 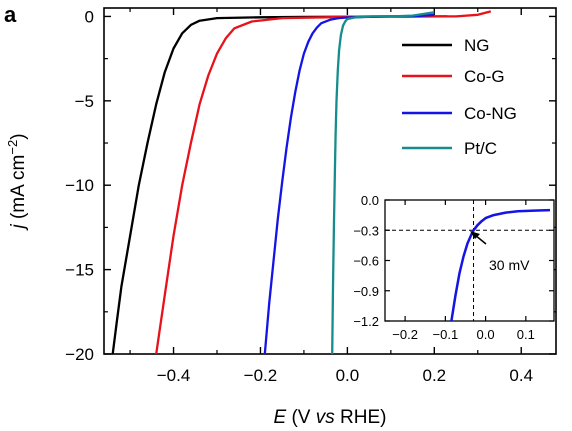 I want to click on inset-plot-frame, so click(x=469, y=260).